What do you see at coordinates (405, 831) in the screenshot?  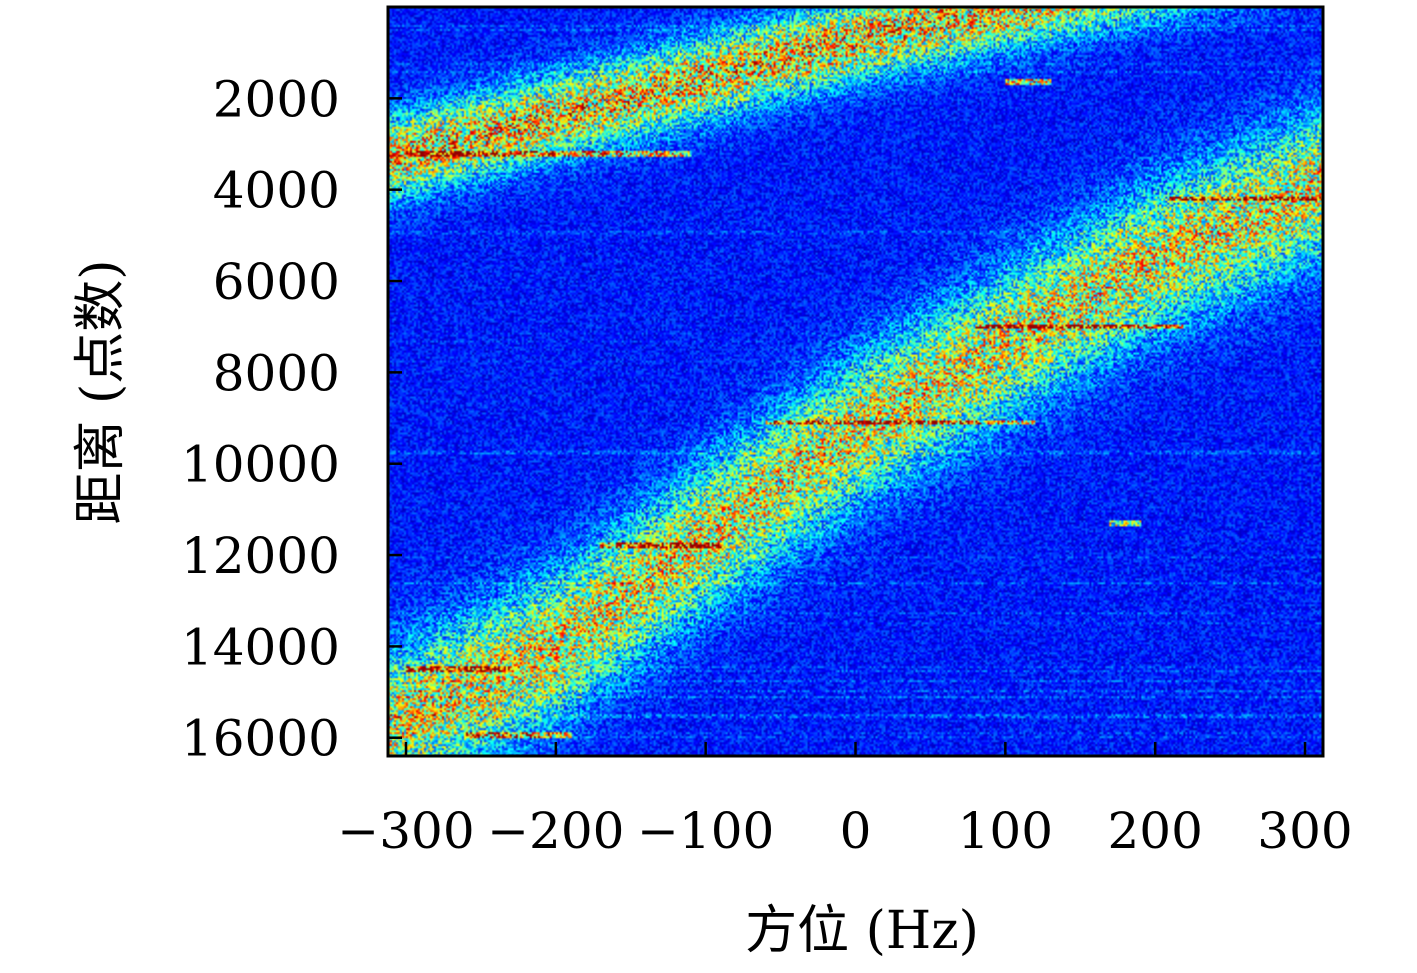 I see `x-tick-label: −300` at bounding box center [405, 831].